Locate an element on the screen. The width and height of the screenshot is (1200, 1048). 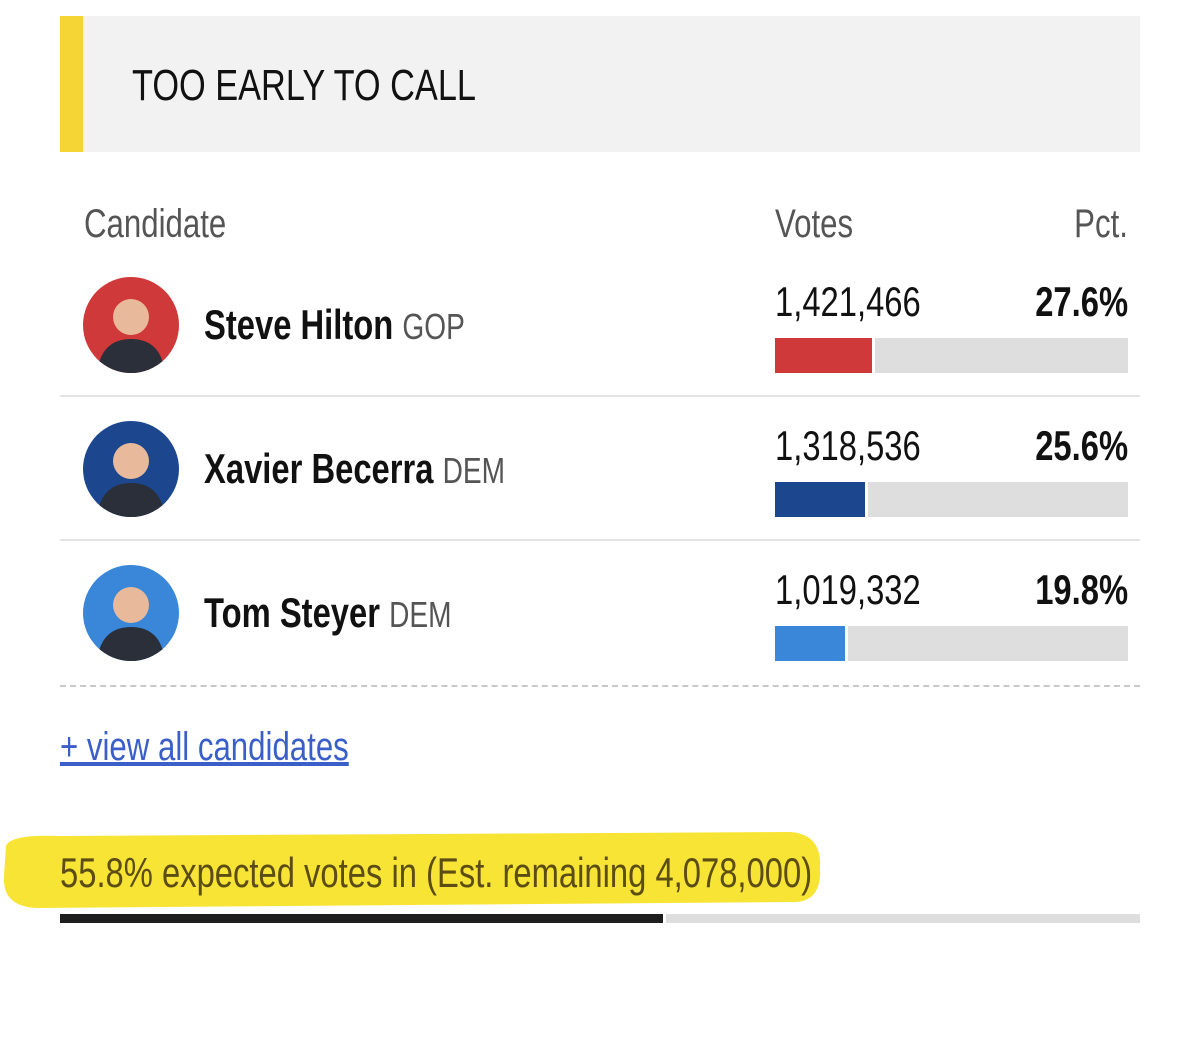
votes: 1,019,332 is located at coordinates (868, 590).